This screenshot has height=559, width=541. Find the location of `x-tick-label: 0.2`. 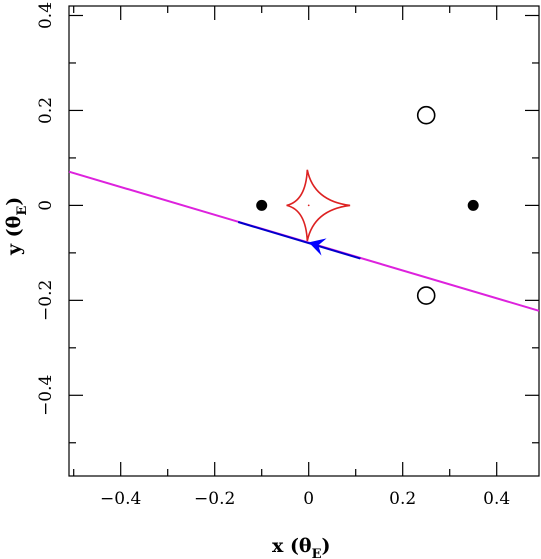

x-tick-label: 0.2 is located at coordinates (402, 499).